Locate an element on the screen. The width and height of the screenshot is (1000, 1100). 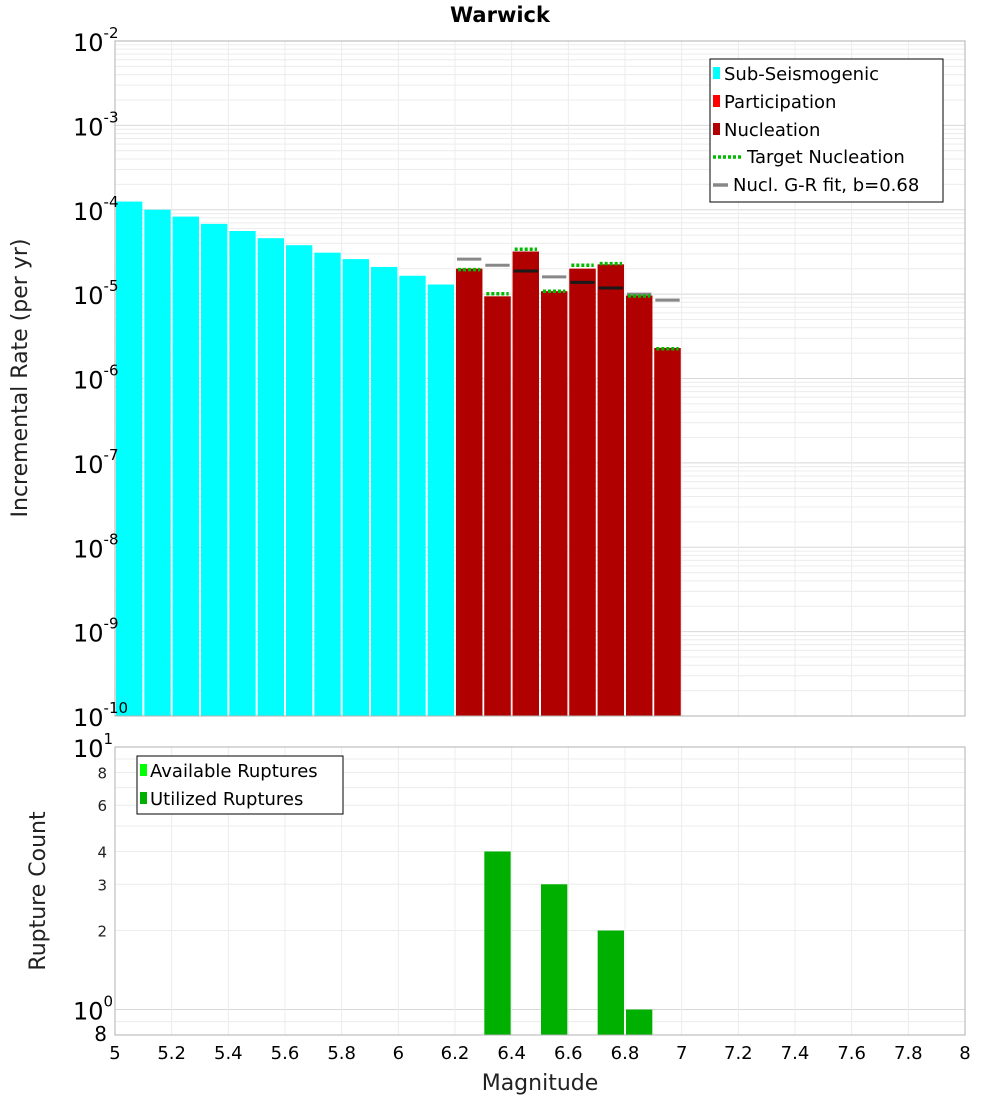
legend-label-participation: Participation is located at coordinates (780, 102).